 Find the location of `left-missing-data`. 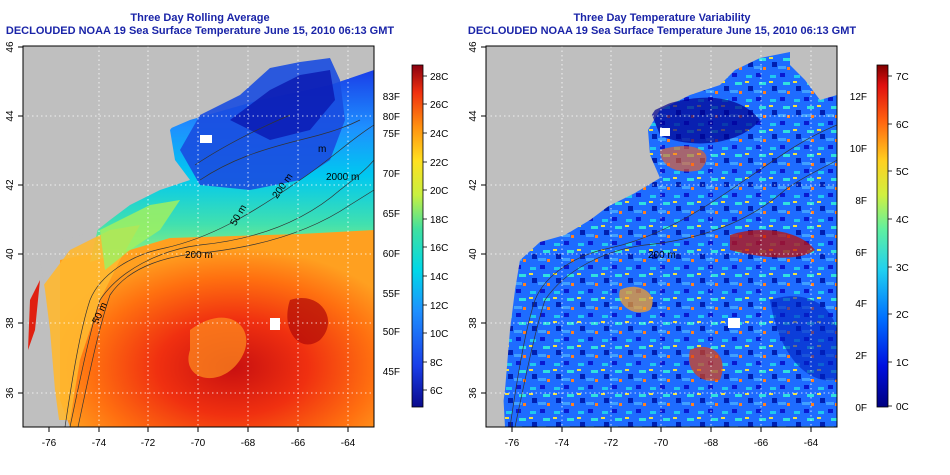

left-missing-data is located at coordinates (206, 139).